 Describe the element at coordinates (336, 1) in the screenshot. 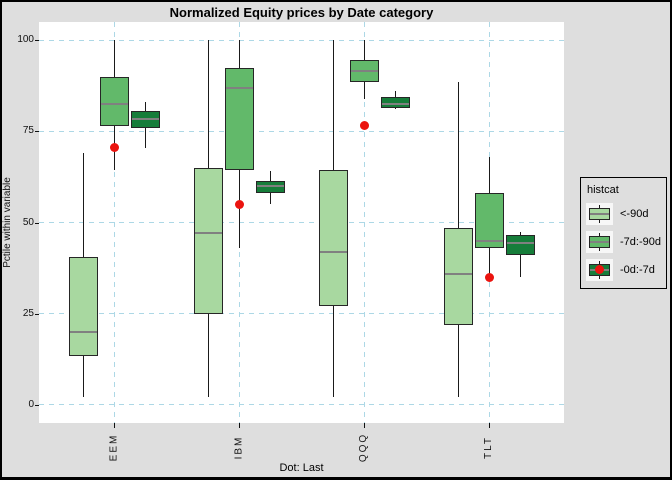

I see `window-border-top` at that location.